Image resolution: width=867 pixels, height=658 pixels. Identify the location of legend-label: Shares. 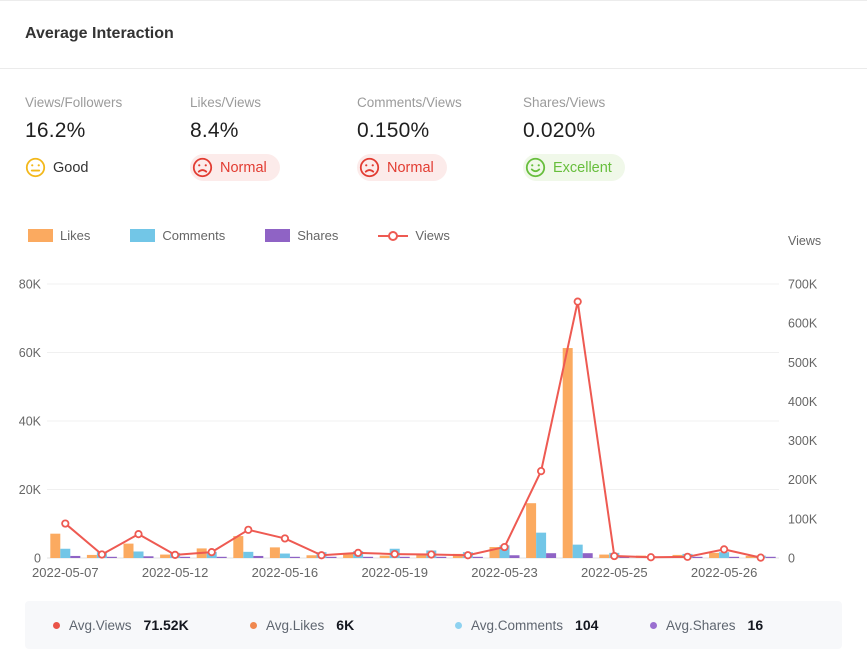
(318, 235).